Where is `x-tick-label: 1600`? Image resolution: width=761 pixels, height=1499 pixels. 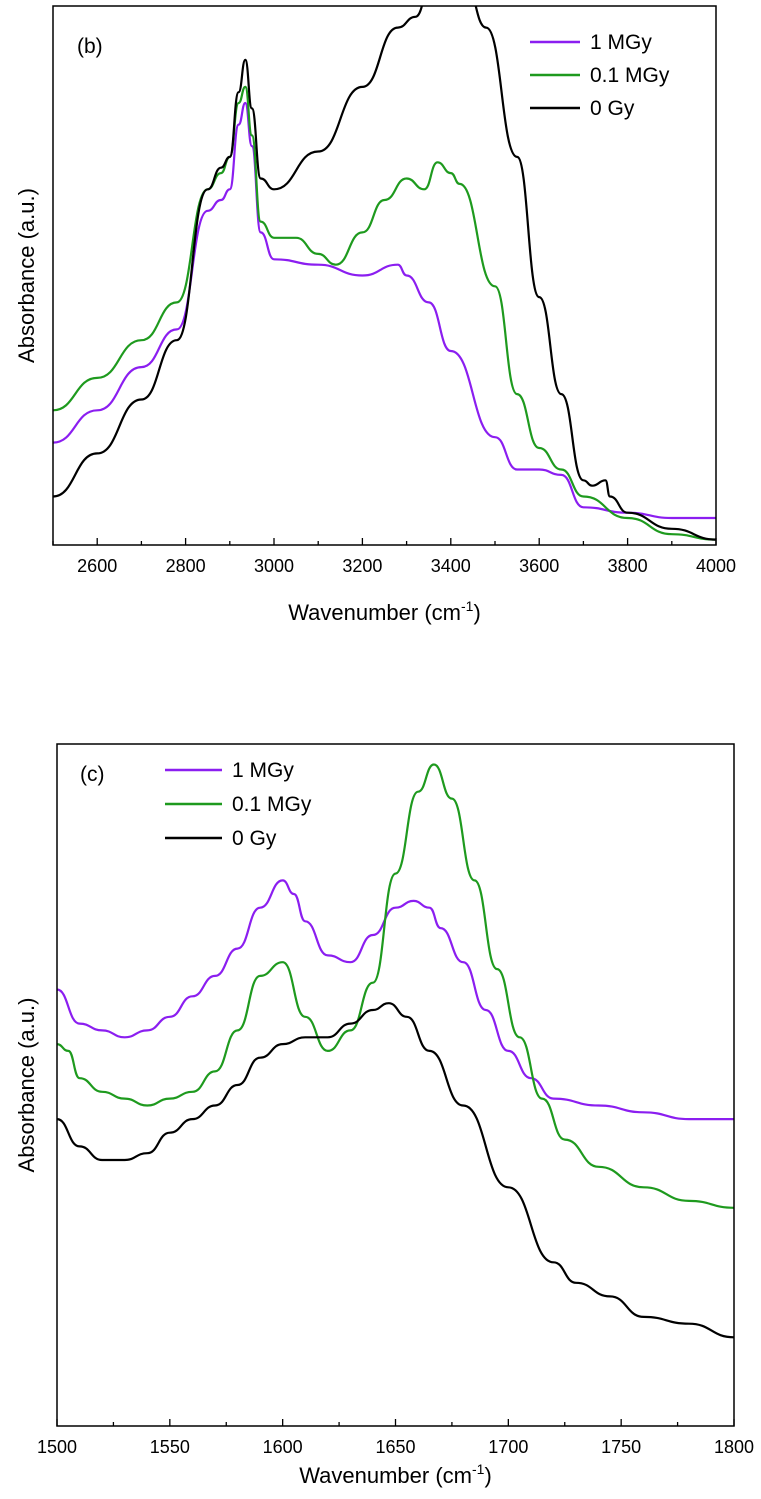
x-tick-label: 1600 is located at coordinates (283, 1447).